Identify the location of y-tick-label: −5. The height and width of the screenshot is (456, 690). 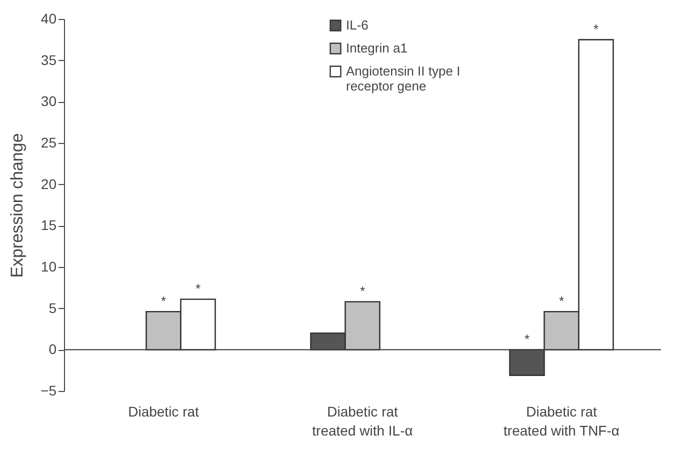
(48, 390).